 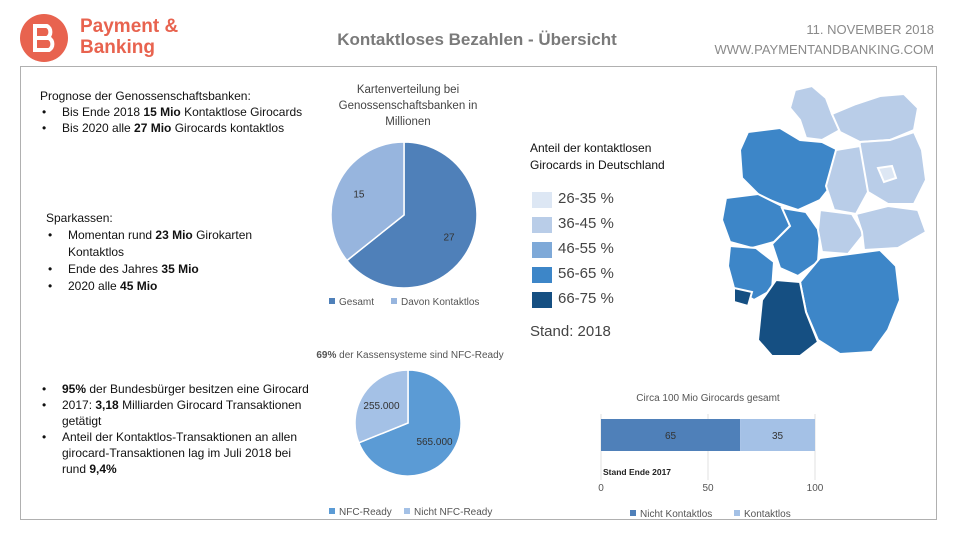 I want to click on publish-date: 11. NOVEMBER 2018, so click(x=870, y=29).